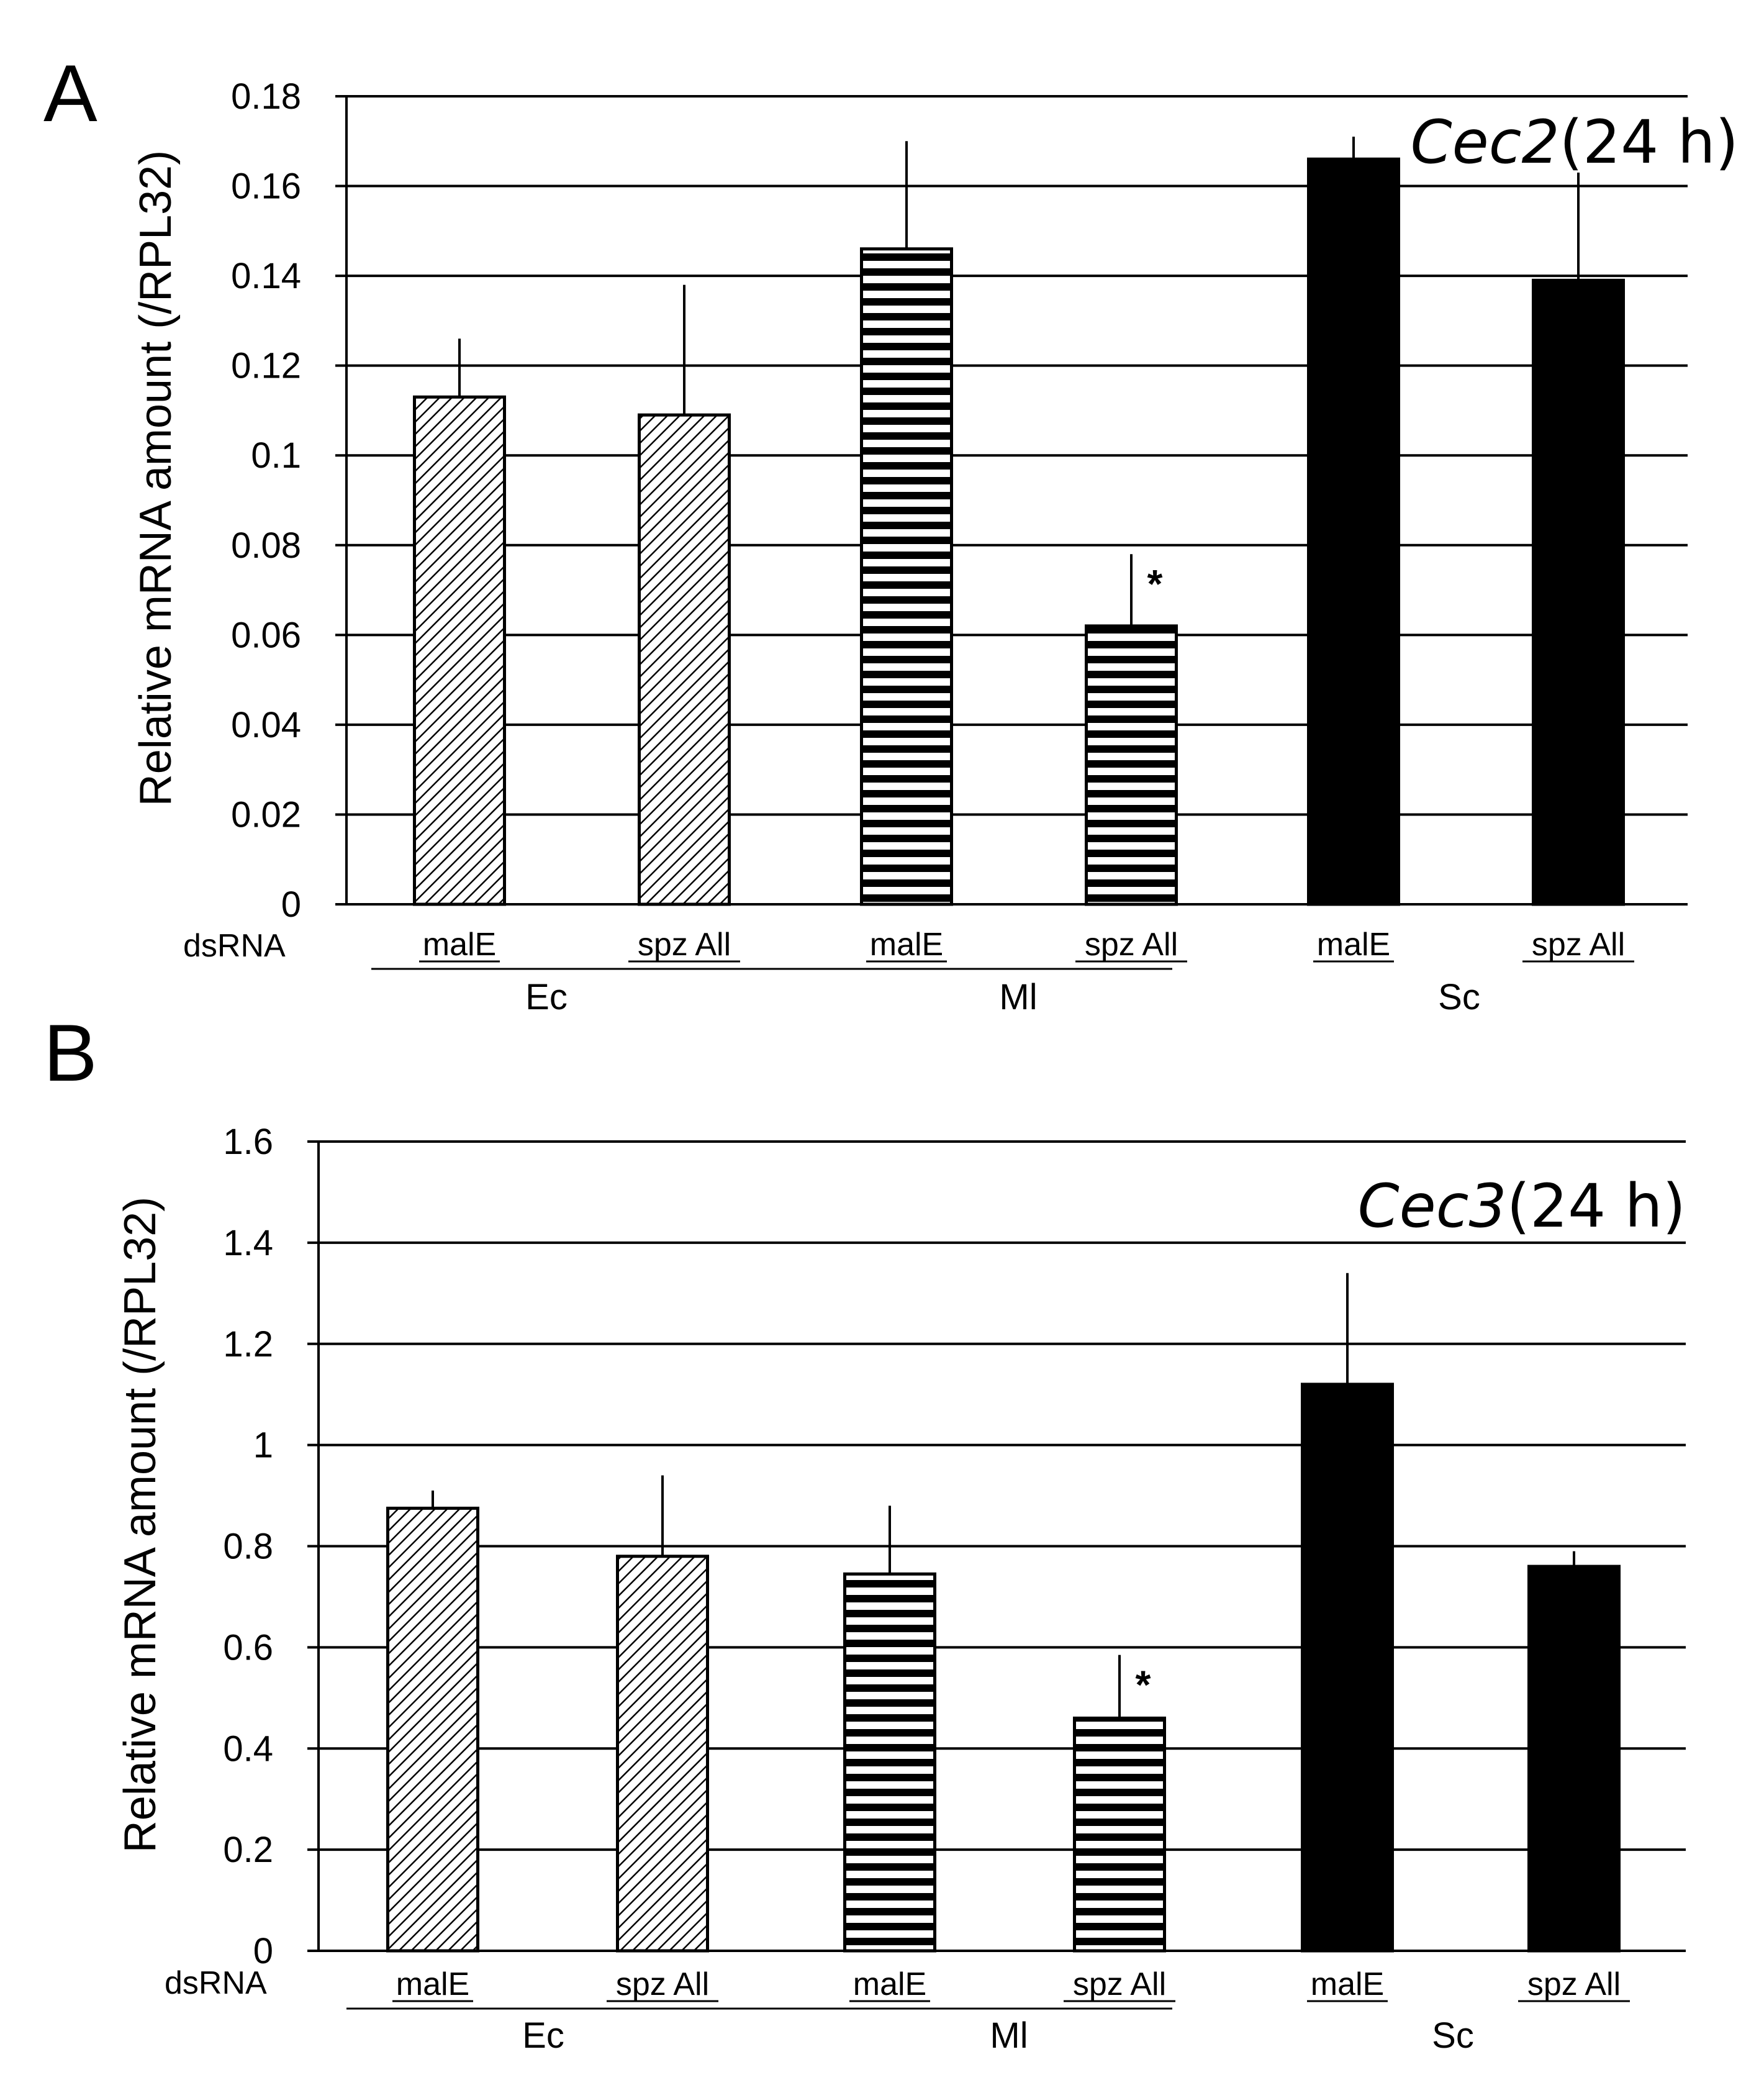 This screenshot has width=1764, height=2080. What do you see at coordinates (248, 1647) in the screenshot?
I see `y-tick-label: 0.6` at bounding box center [248, 1647].